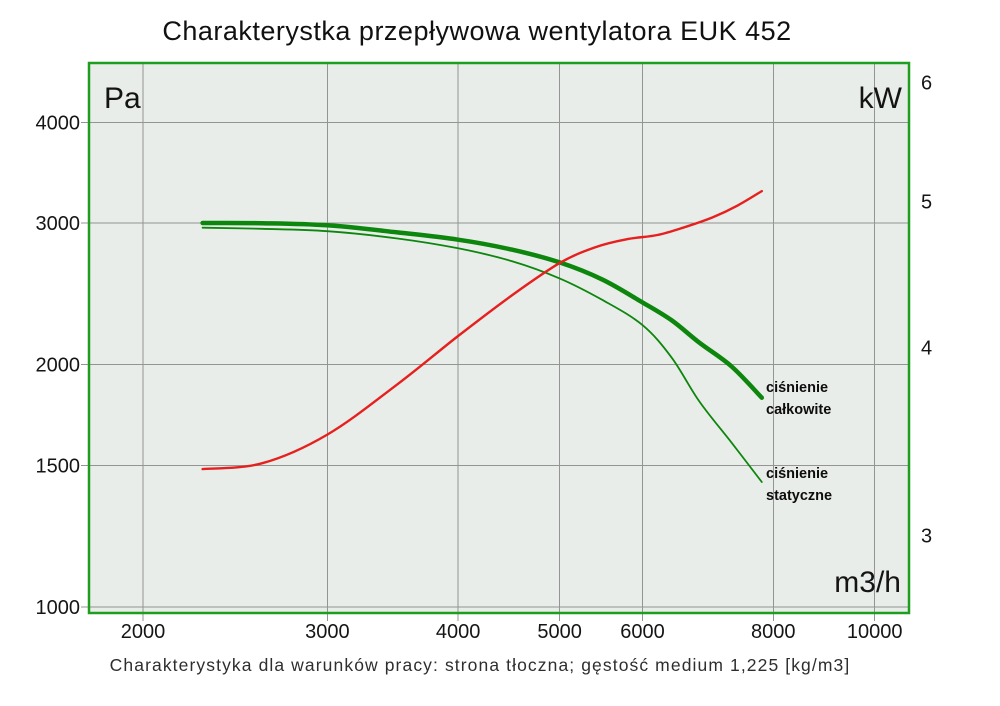  What do you see at coordinates (58, 123) in the screenshot?
I see `y-left-tick-label-4000: 4000` at bounding box center [58, 123].